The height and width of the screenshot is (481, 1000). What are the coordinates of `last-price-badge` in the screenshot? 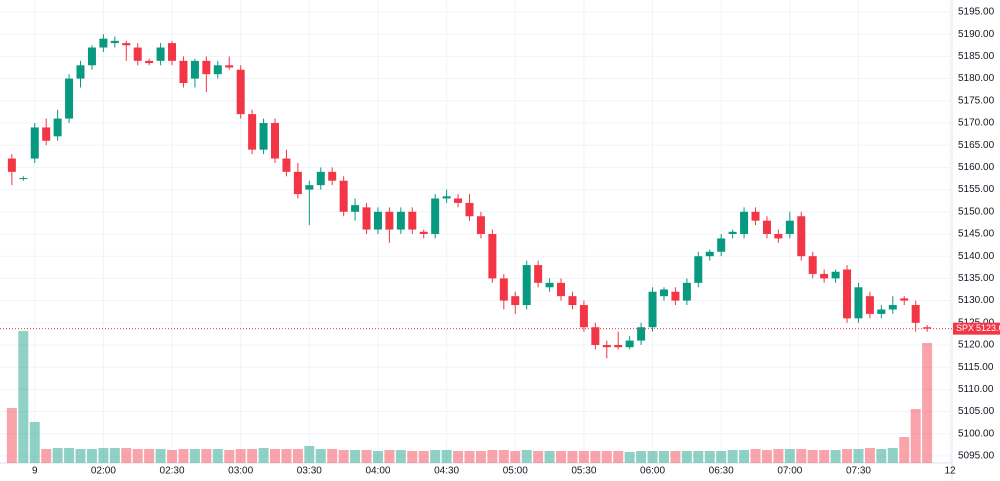 It's located at (987, 328).